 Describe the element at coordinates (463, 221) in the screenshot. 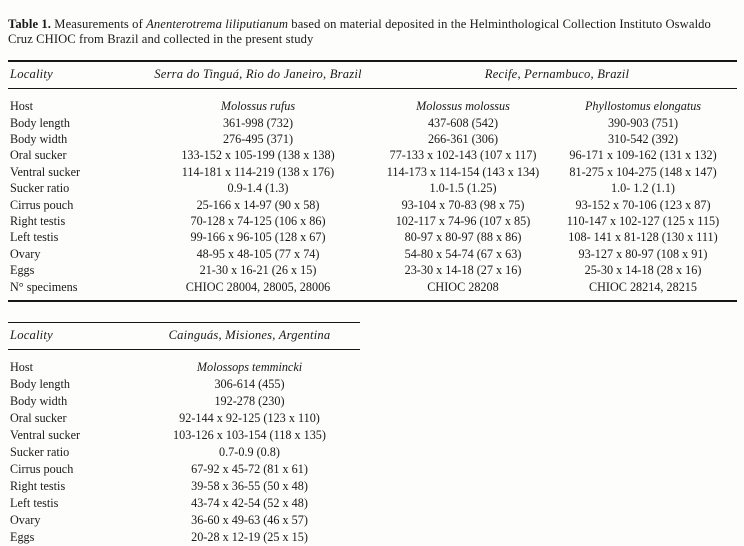

I see `value-cell: 102-117 x 74-96 (107 x 85)` at that location.